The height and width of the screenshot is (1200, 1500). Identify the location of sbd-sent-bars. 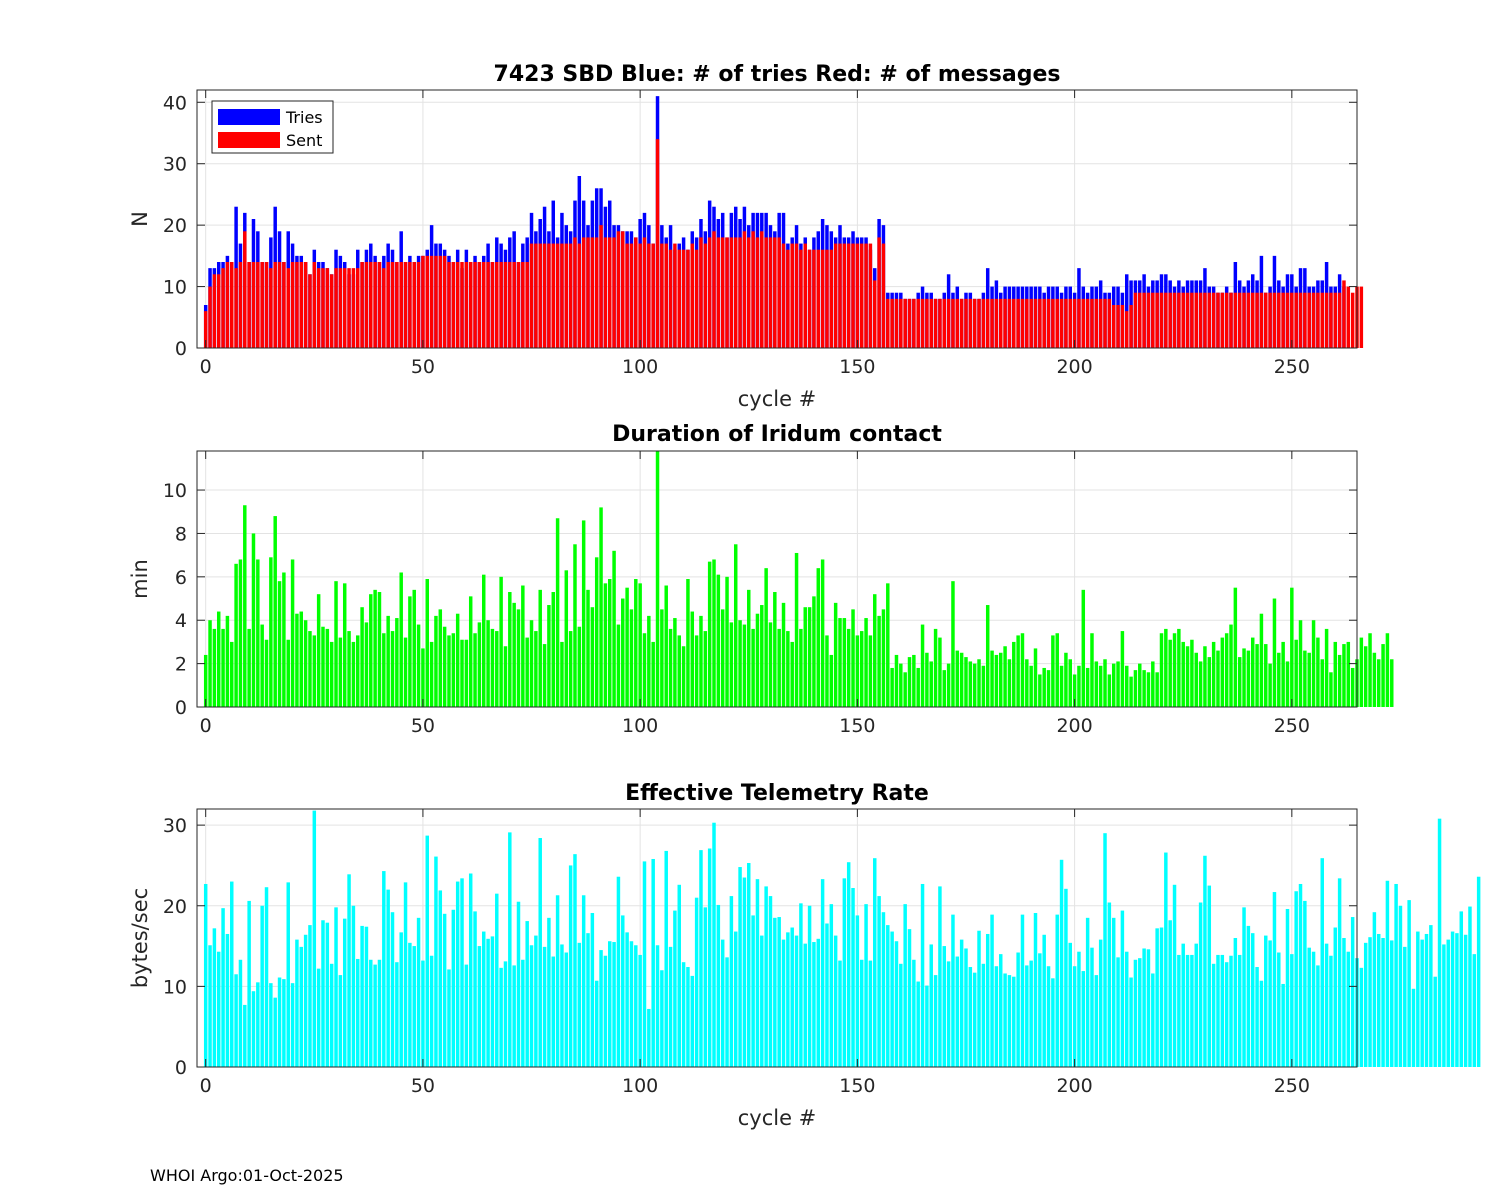
(783, 243).